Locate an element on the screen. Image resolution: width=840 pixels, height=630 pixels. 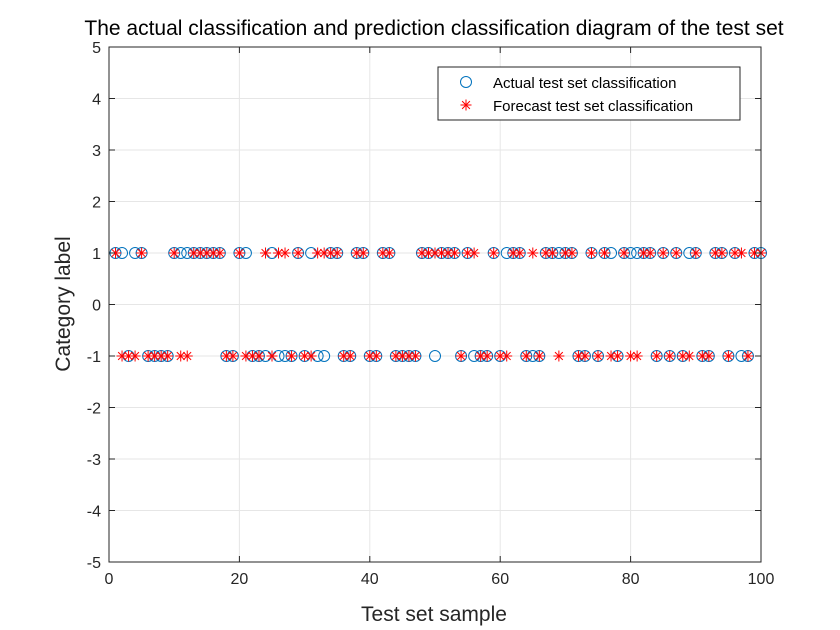
y-tick-label: -5 is located at coordinates (94, 563).